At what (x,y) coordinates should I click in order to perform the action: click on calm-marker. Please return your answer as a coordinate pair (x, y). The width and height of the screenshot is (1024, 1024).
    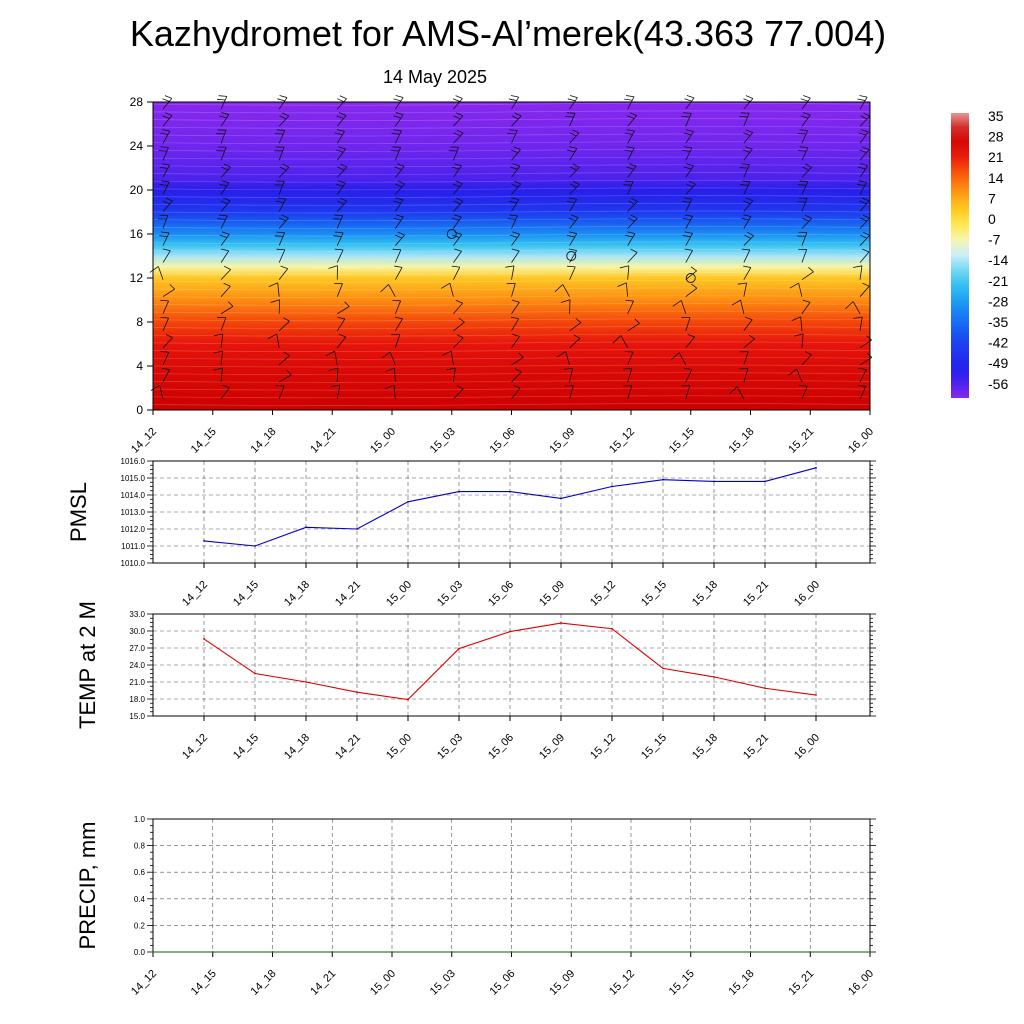
    Looking at the image, I should click on (690, 278).